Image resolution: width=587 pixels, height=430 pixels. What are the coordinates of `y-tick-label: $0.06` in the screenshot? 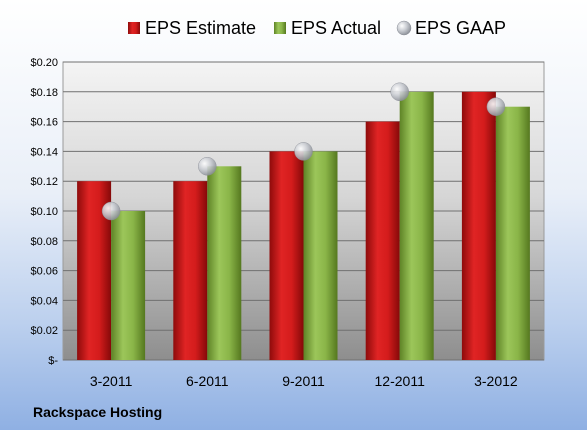 It's located at (44, 272).